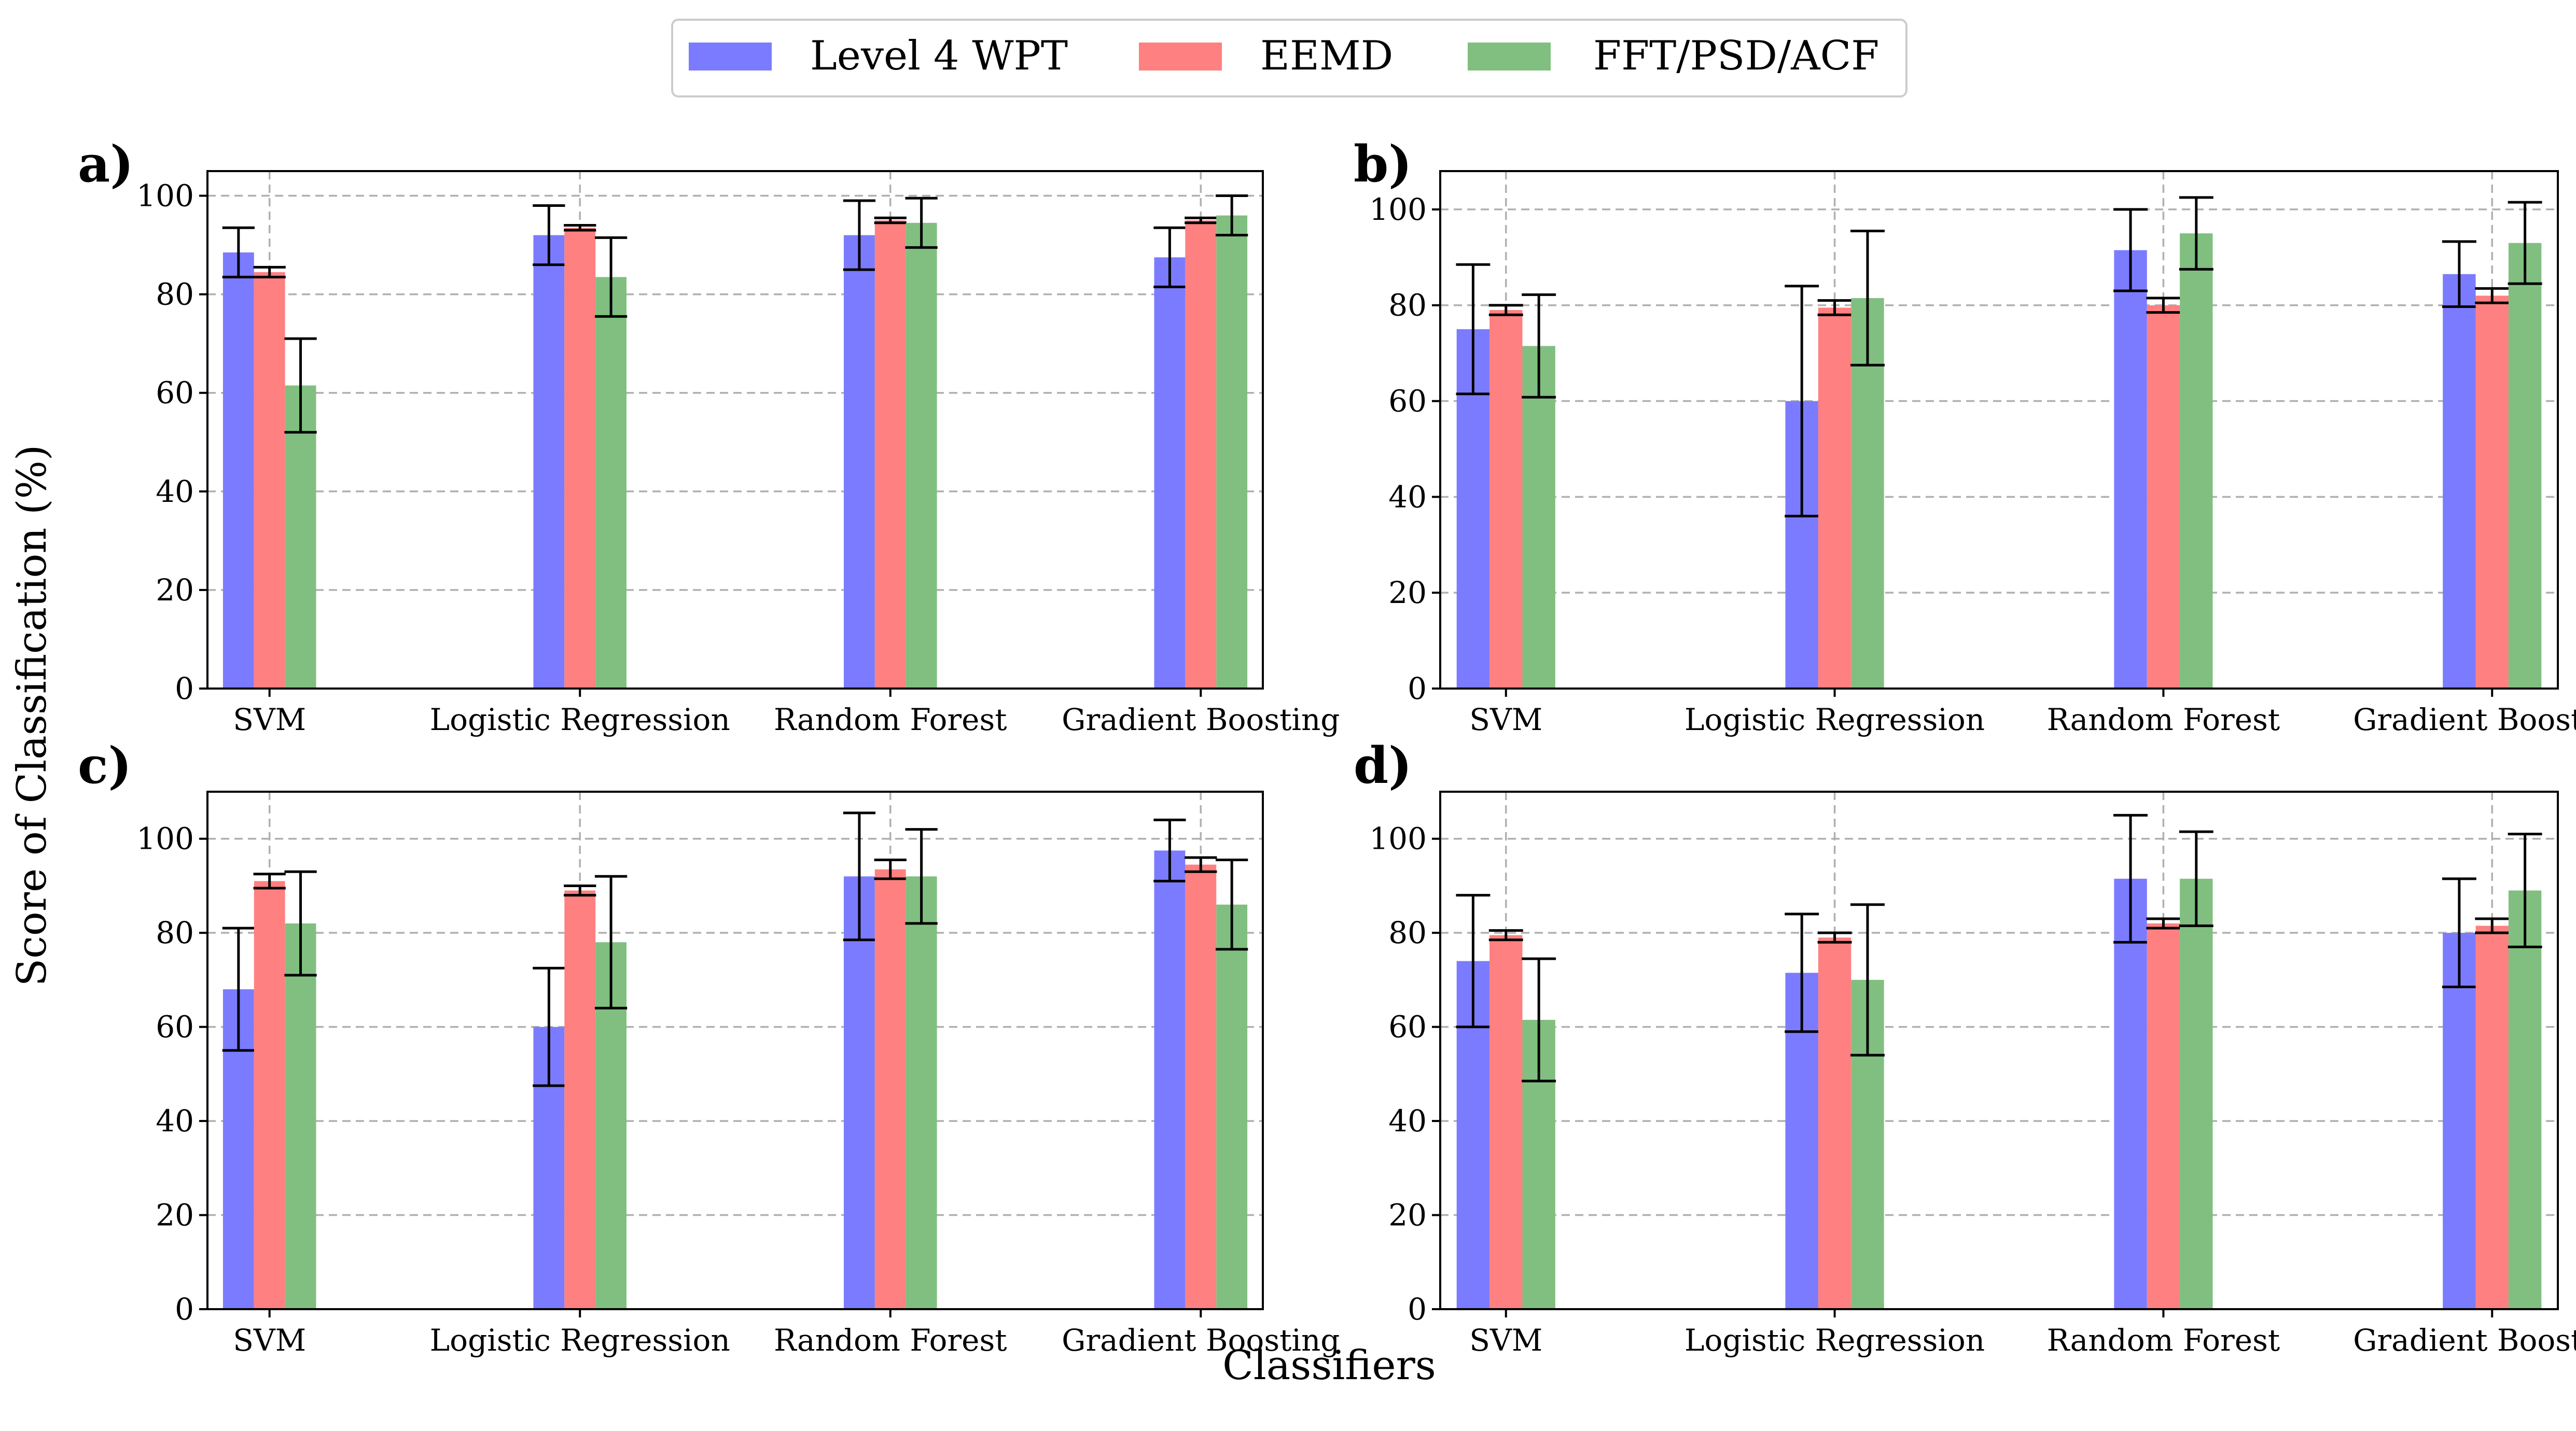 Image resolution: width=2576 pixels, height=1431 pixels. Describe the element at coordinates (1509, 57) in the screenshot. I see `legend-swatch-fft` at that location.